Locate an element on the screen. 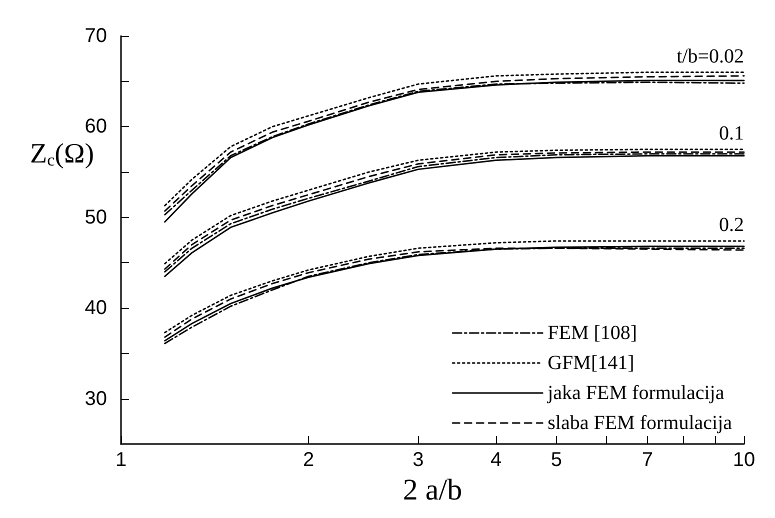  legend-label: jaka FEM formulacija is located at coordinates (635, 393).